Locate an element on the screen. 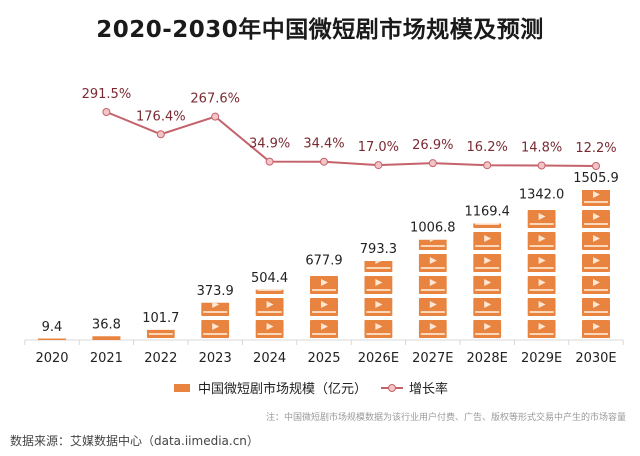  x-tick-label: 2026E is located at coordinates (378, 358).